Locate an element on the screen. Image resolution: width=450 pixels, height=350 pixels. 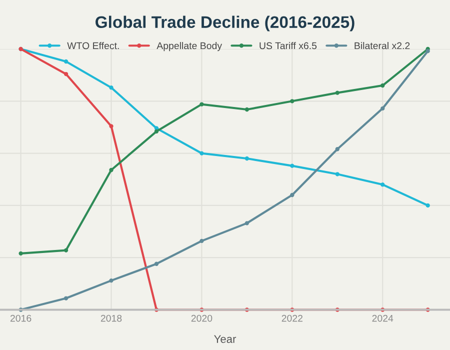
x-tick-label: 2024 is located at coordinates (383, 318).